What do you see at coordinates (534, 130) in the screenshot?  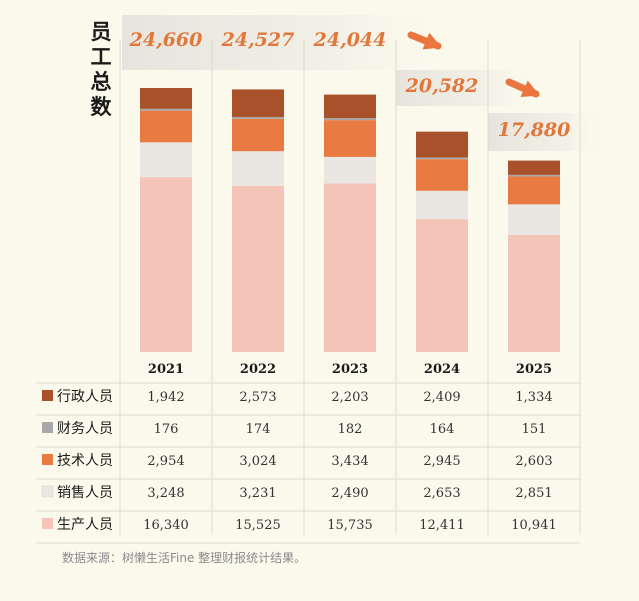 I see `total-label: 17,880` at bounding box center [534, 130].